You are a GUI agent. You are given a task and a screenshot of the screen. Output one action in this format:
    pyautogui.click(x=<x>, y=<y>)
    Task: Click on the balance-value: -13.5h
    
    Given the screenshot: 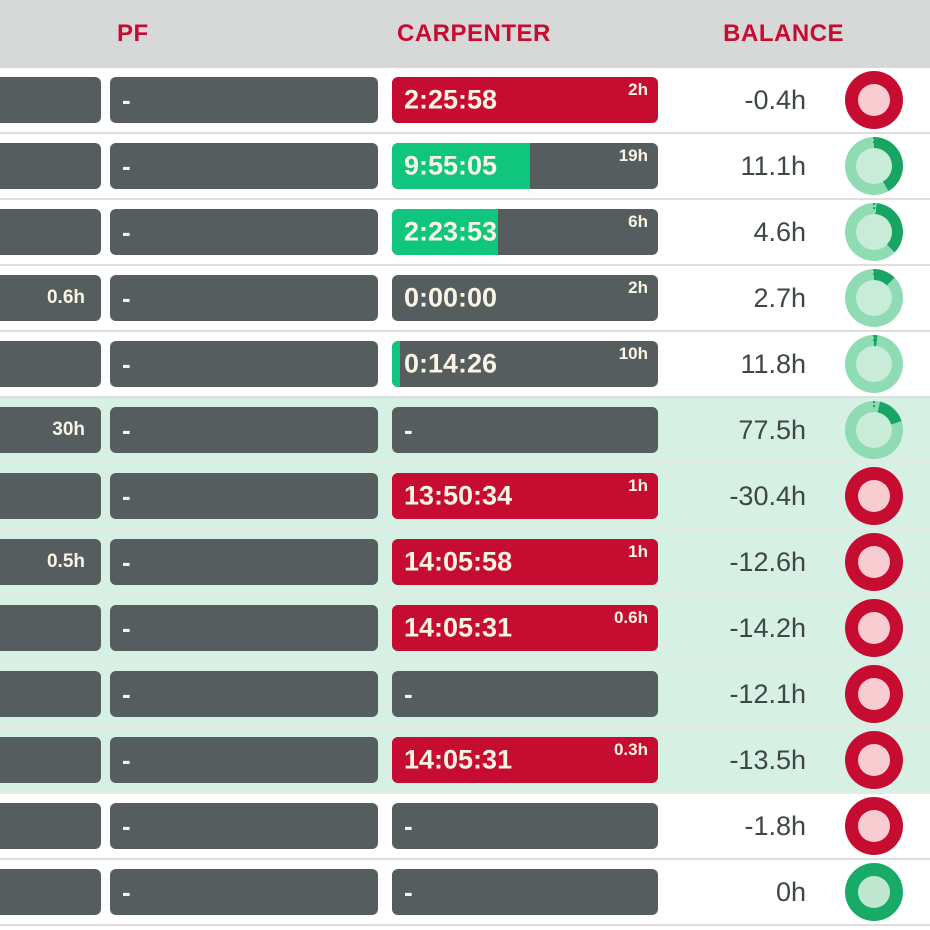 What is the action you would take?
    pyautogui.click(x=767, y=760)
    